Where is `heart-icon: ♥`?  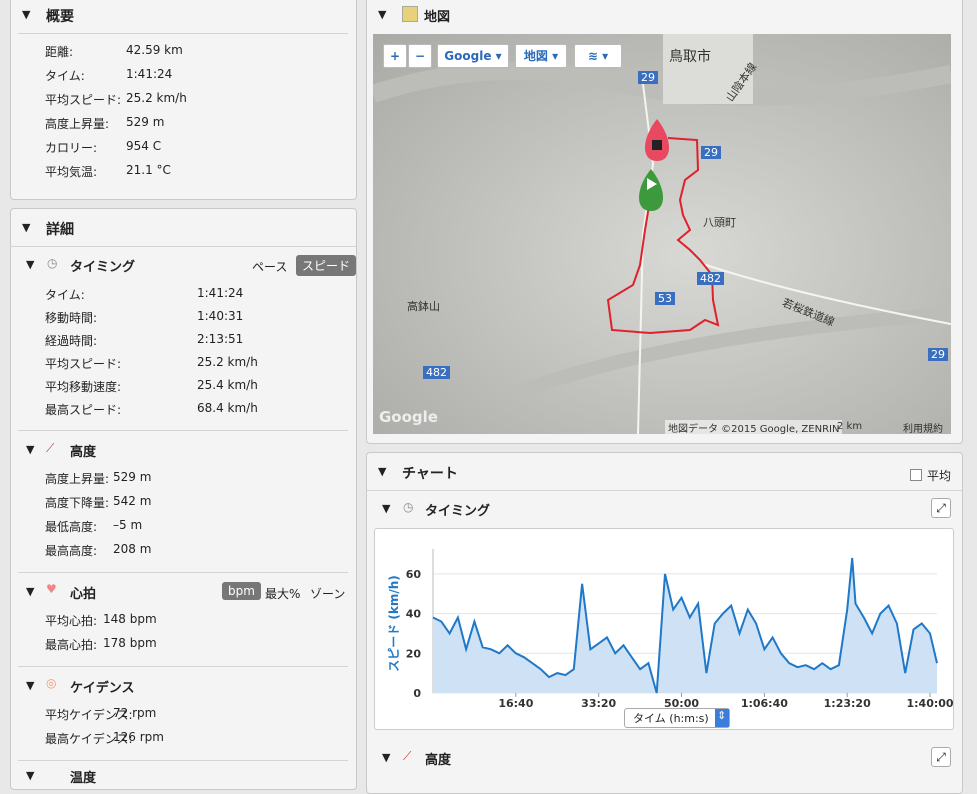 heart-icon: ♥ is located at coordinates (51, 589).